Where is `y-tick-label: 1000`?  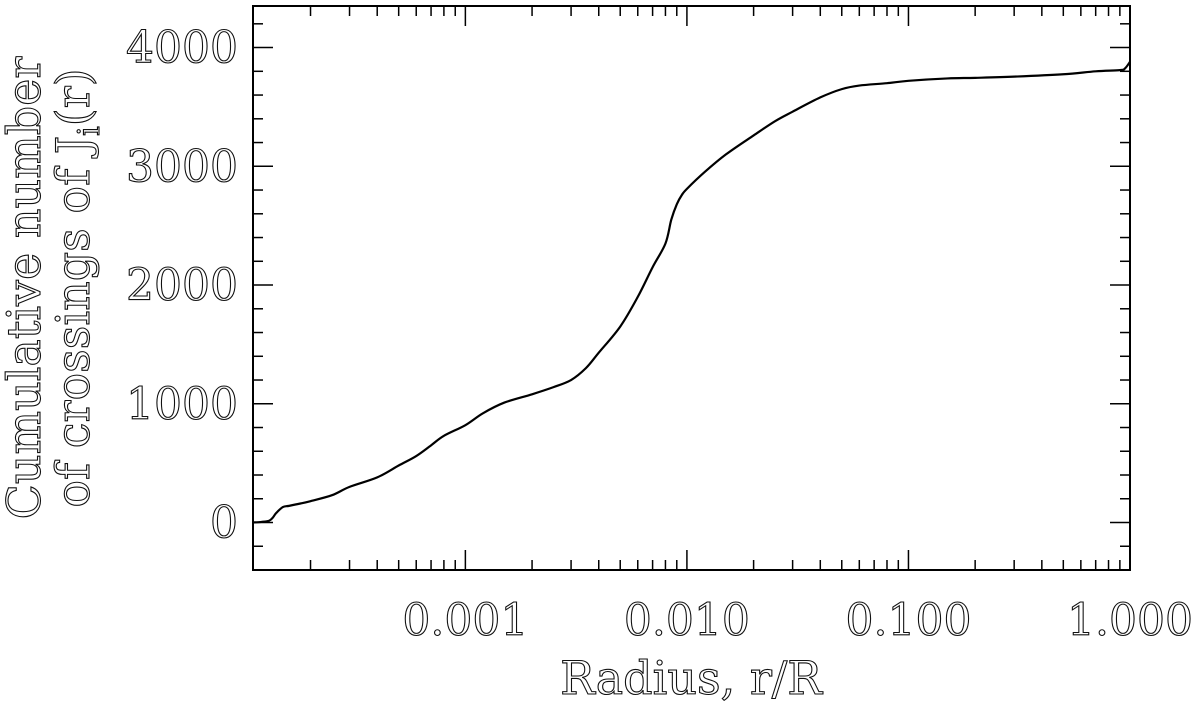
y-tick-label: 1000 is located at coordinates (182, 404).